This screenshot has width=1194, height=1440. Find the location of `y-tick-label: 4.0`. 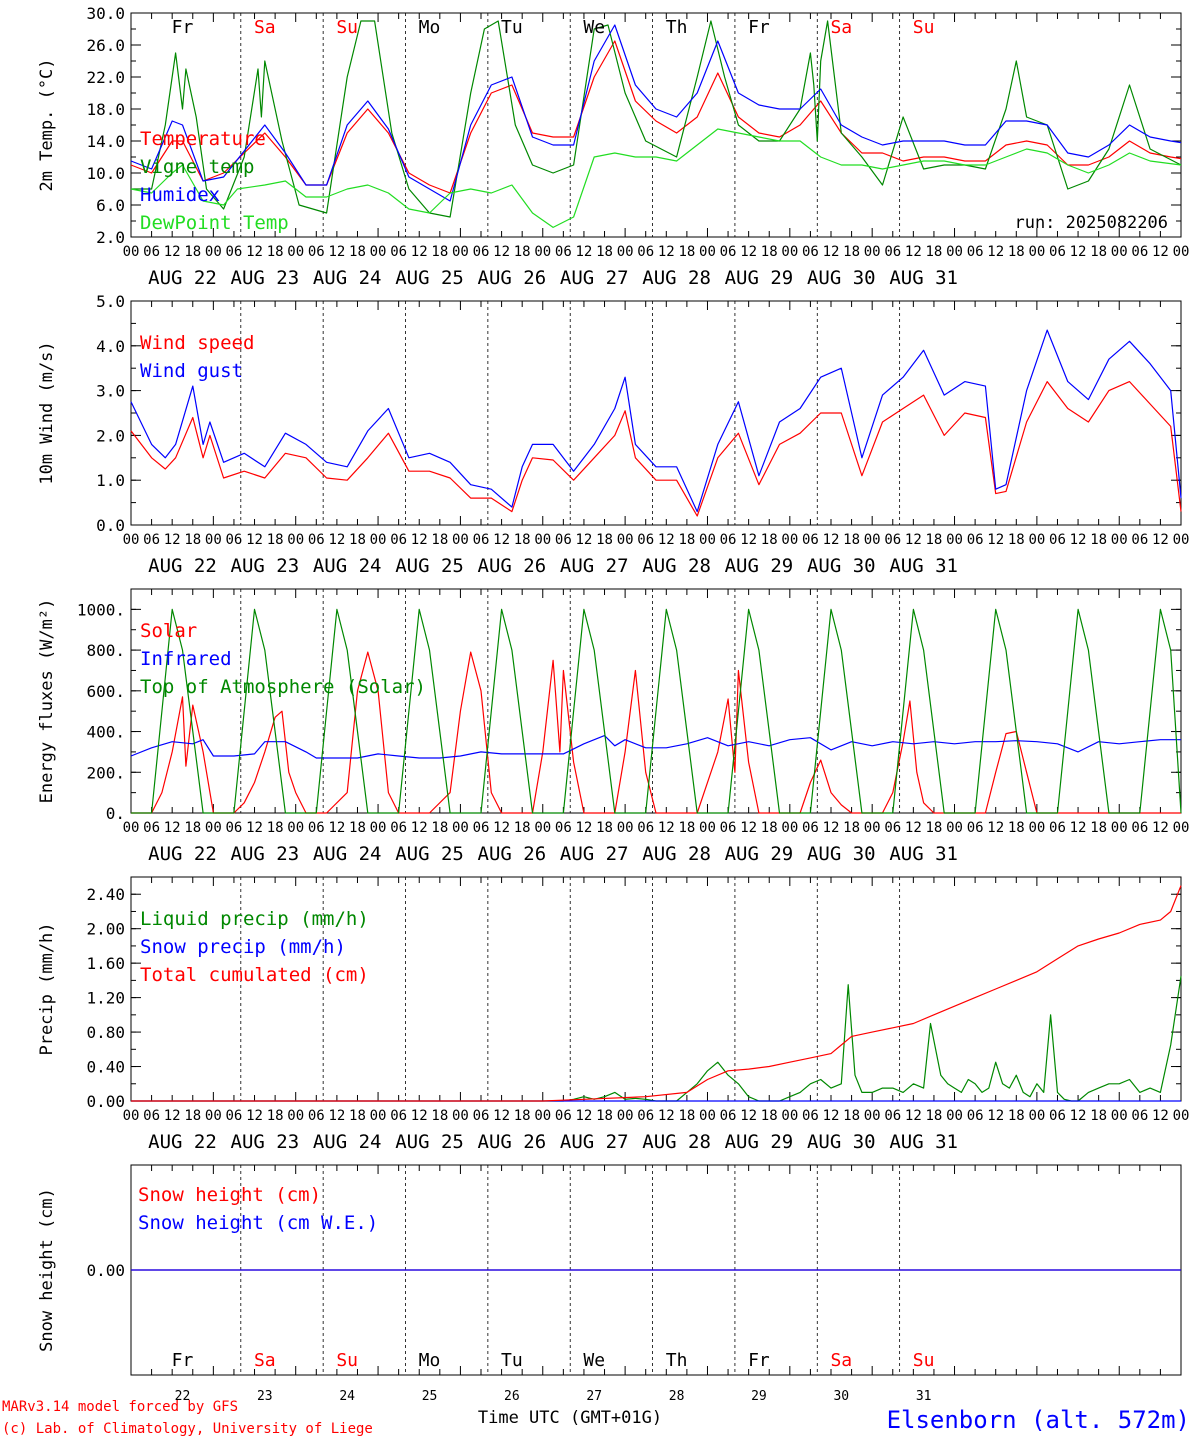

y-tick-label: 4.0 is located at coordinates (110, 346).